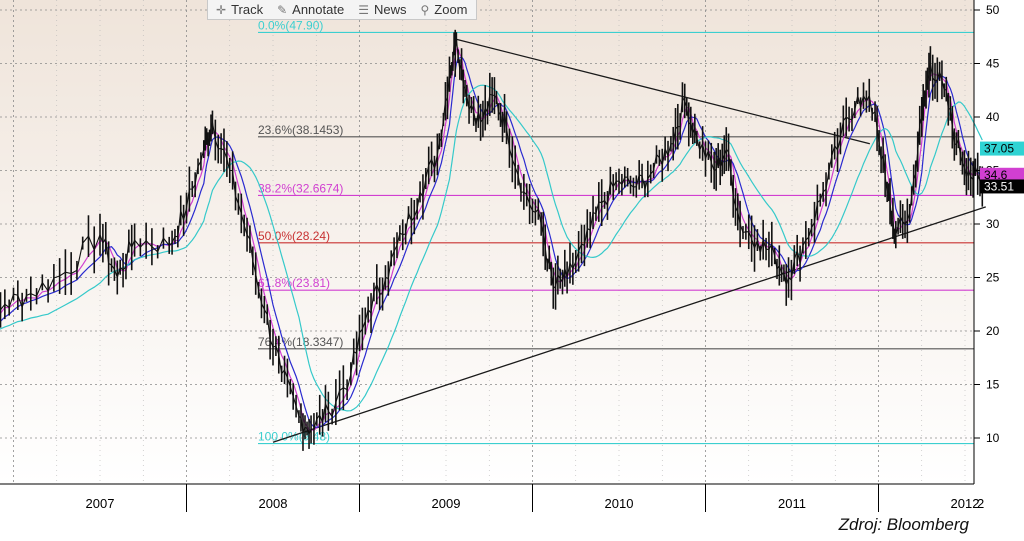  What do you see at coordinates (993, 117) in the screenshot?
I see `y-tick-label: 40` at bounding box center [993, 117].